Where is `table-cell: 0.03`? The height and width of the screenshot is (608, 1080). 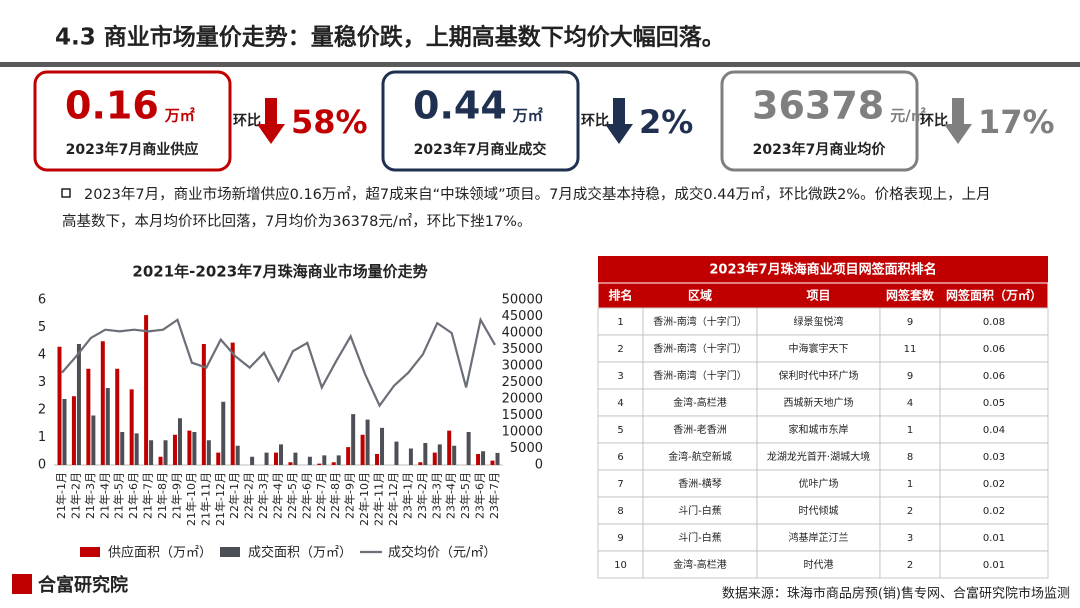
table-cell: 0.03 is located at coordinates (994, 457).